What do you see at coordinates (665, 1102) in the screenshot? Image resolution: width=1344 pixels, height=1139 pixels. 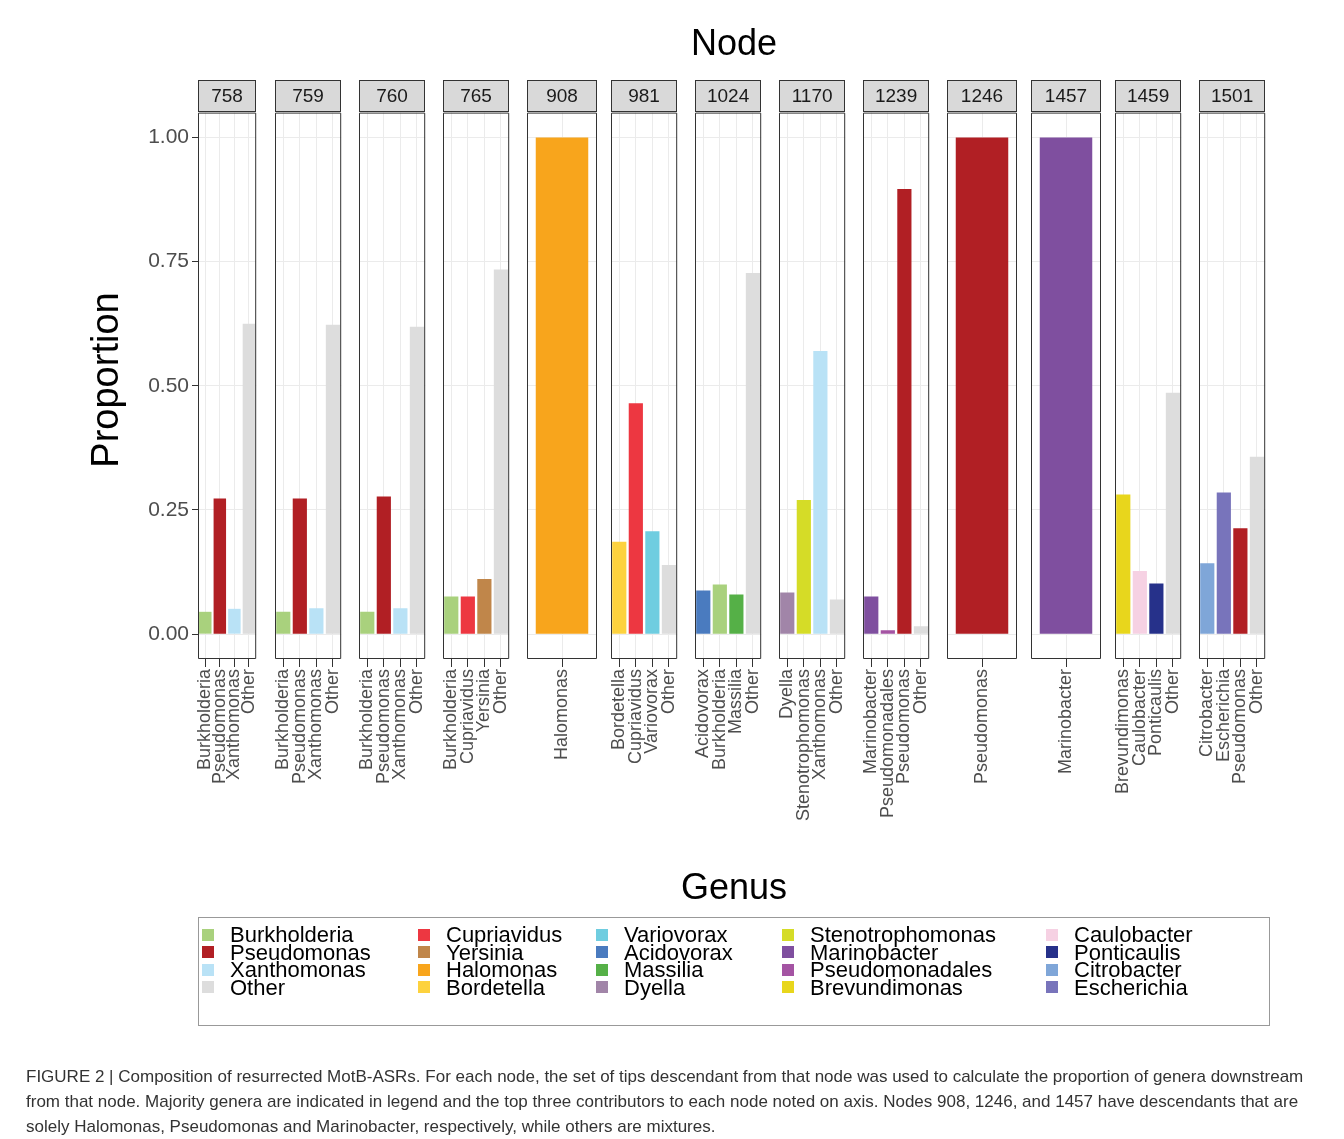 I see `caption: FIGURE 2 | Composition of resurrected MotB-ASRs. For each node, the set of tips descendant from that node was used to calculate the proportion of genera downstream from that node. Majority genera are indicated in legend and the top three contributors to each node noted on axis. Nodes 908, 1246, and 1457 have descendants that are solely Halomonas, Pseudomonas and Marinobacter, respectively, while others are mixtures.` at bounding box center [665, 1102].